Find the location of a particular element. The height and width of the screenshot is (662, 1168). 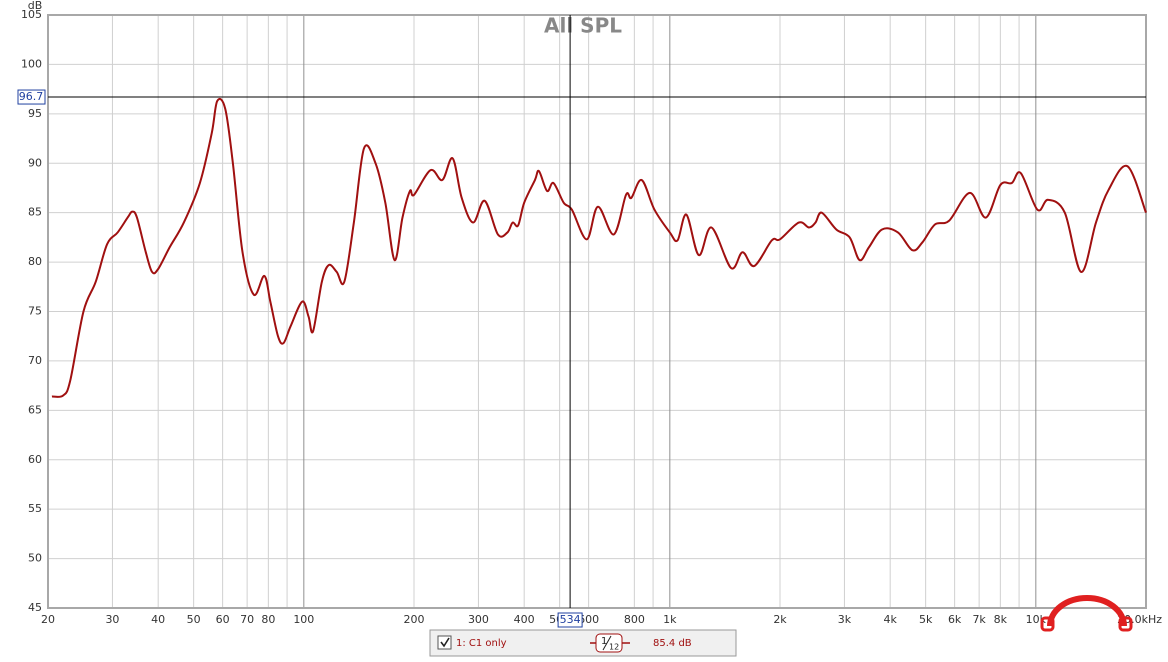

y-tick-label: 65 is located at coordinates (35, 409).